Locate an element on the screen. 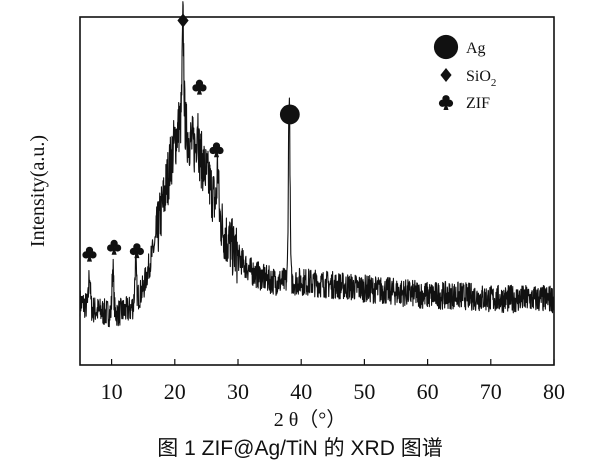 The image size is (600, 471). figure-caption: 图 1 ZIF@Ag/TiN 的 XRD 图谱 is located at coordinates (300, 448).